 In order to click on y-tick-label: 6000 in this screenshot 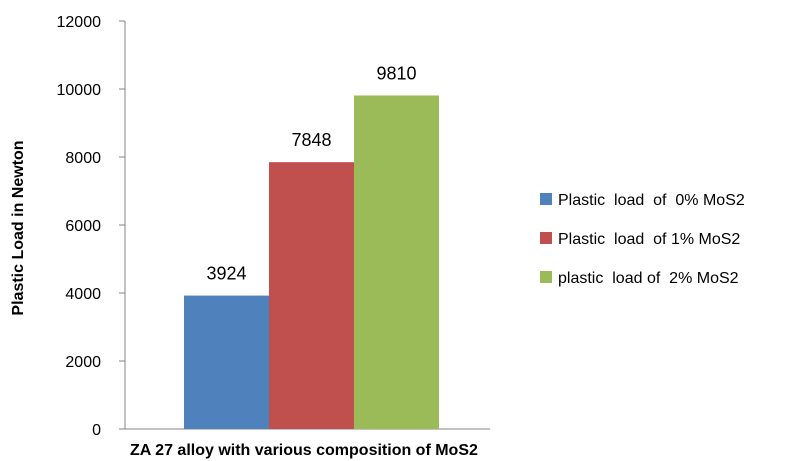, I will do `click(83, 226)`.